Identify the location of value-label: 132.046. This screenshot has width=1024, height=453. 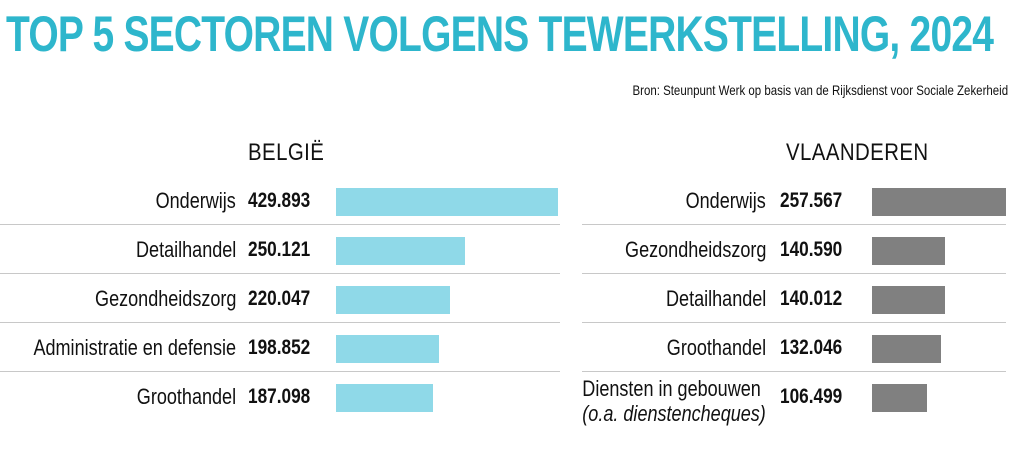
(811, 347).